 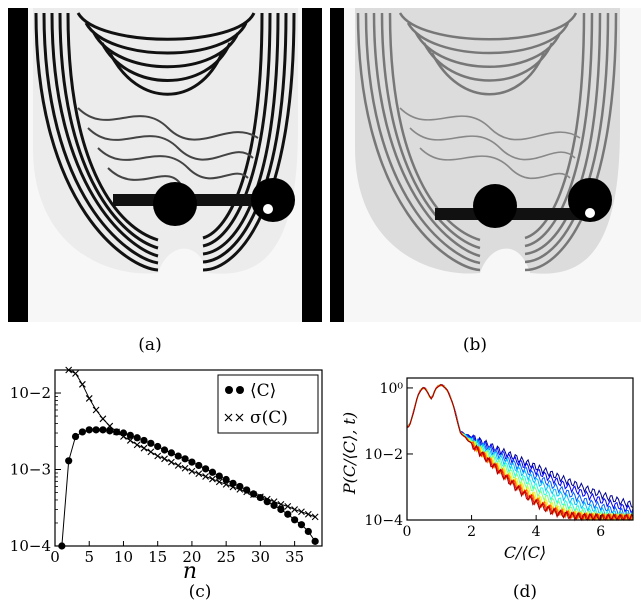 I want to click on x-tick-label: 6, so click(x=600, y=532).